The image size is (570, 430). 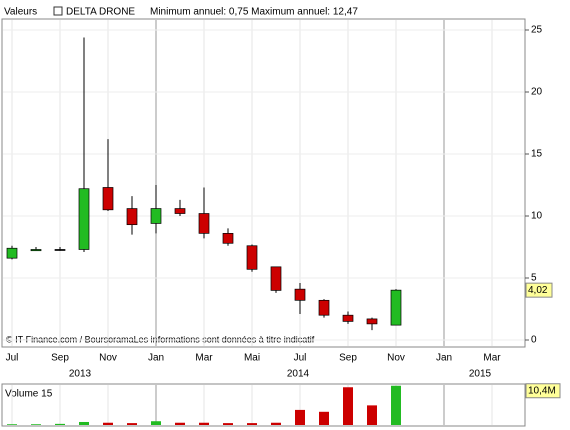 I want to click on y-tick-label: 0, so click(x=534, y=340).